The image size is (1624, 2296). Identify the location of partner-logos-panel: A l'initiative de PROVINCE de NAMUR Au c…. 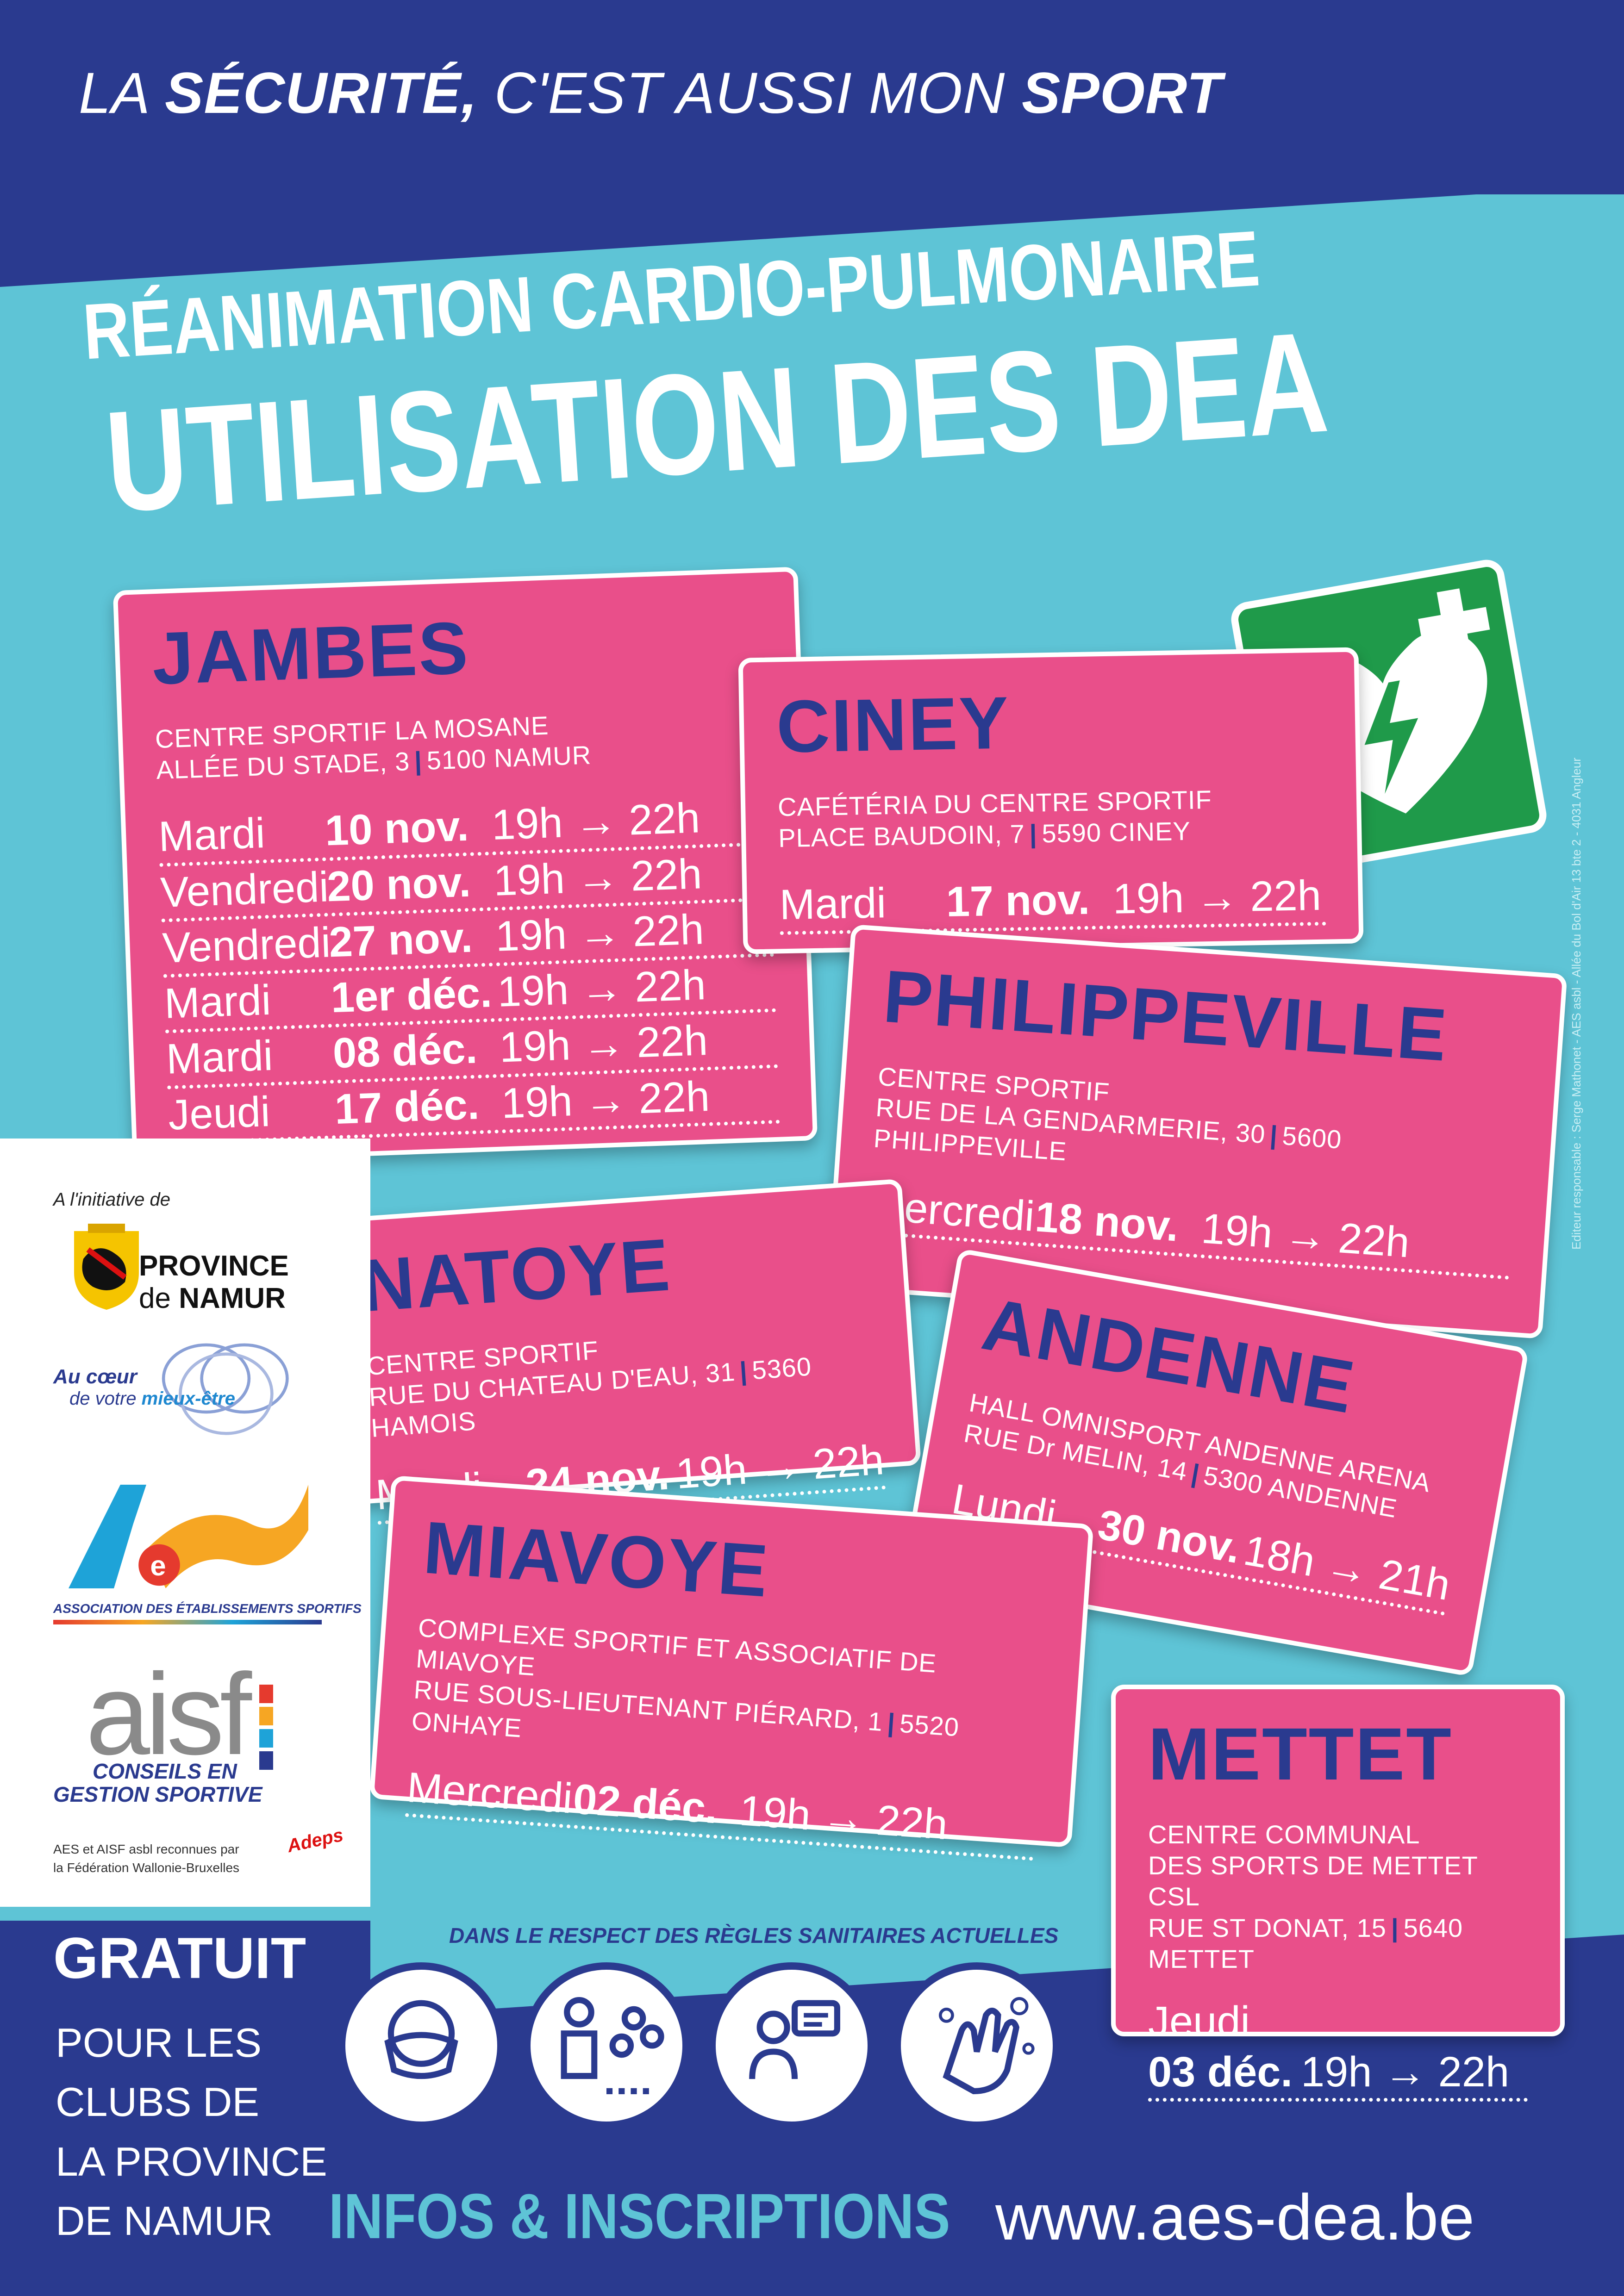
(185, 1523).